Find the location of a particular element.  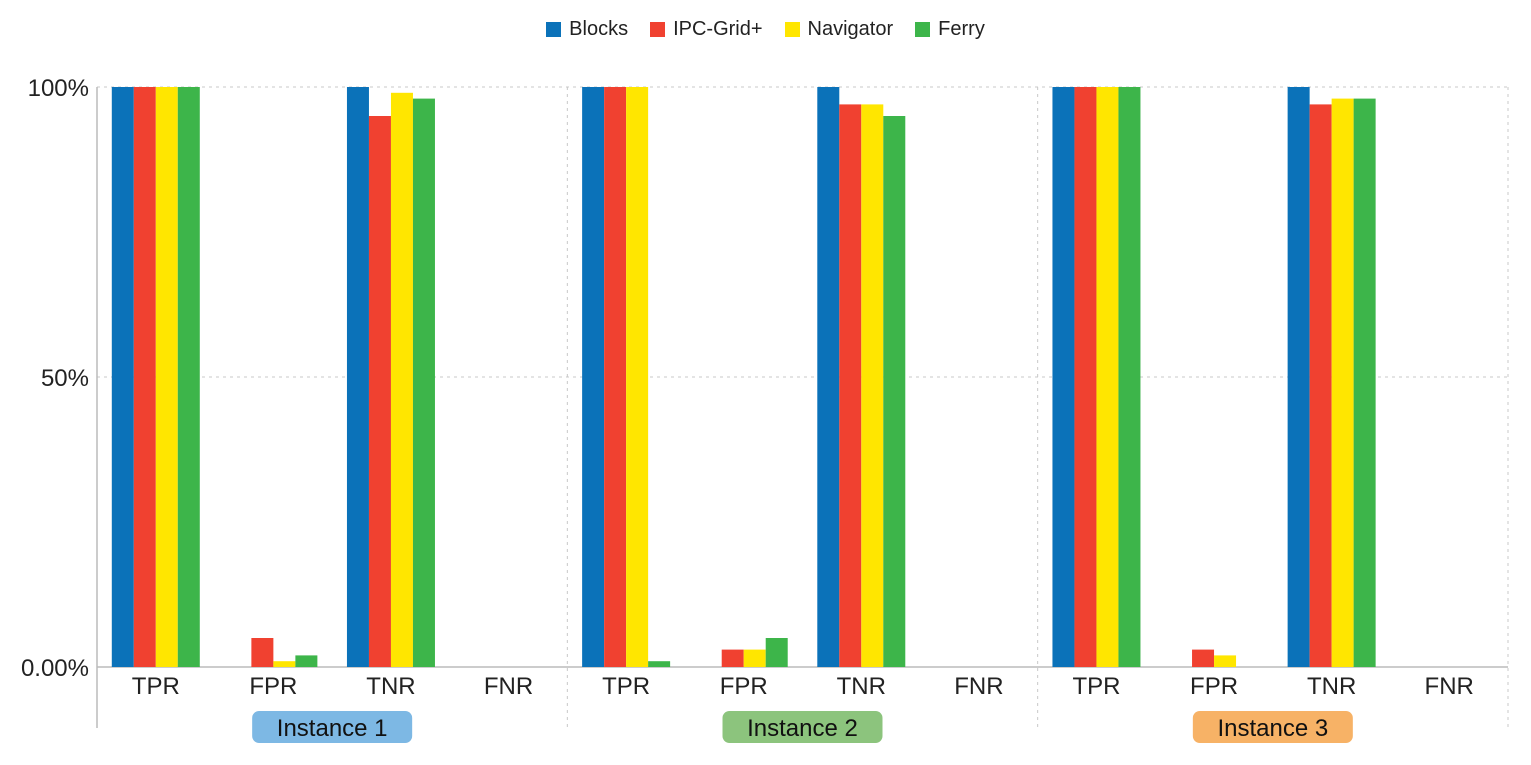

group-label: Instance 2 is located at coordinates (802, 728).